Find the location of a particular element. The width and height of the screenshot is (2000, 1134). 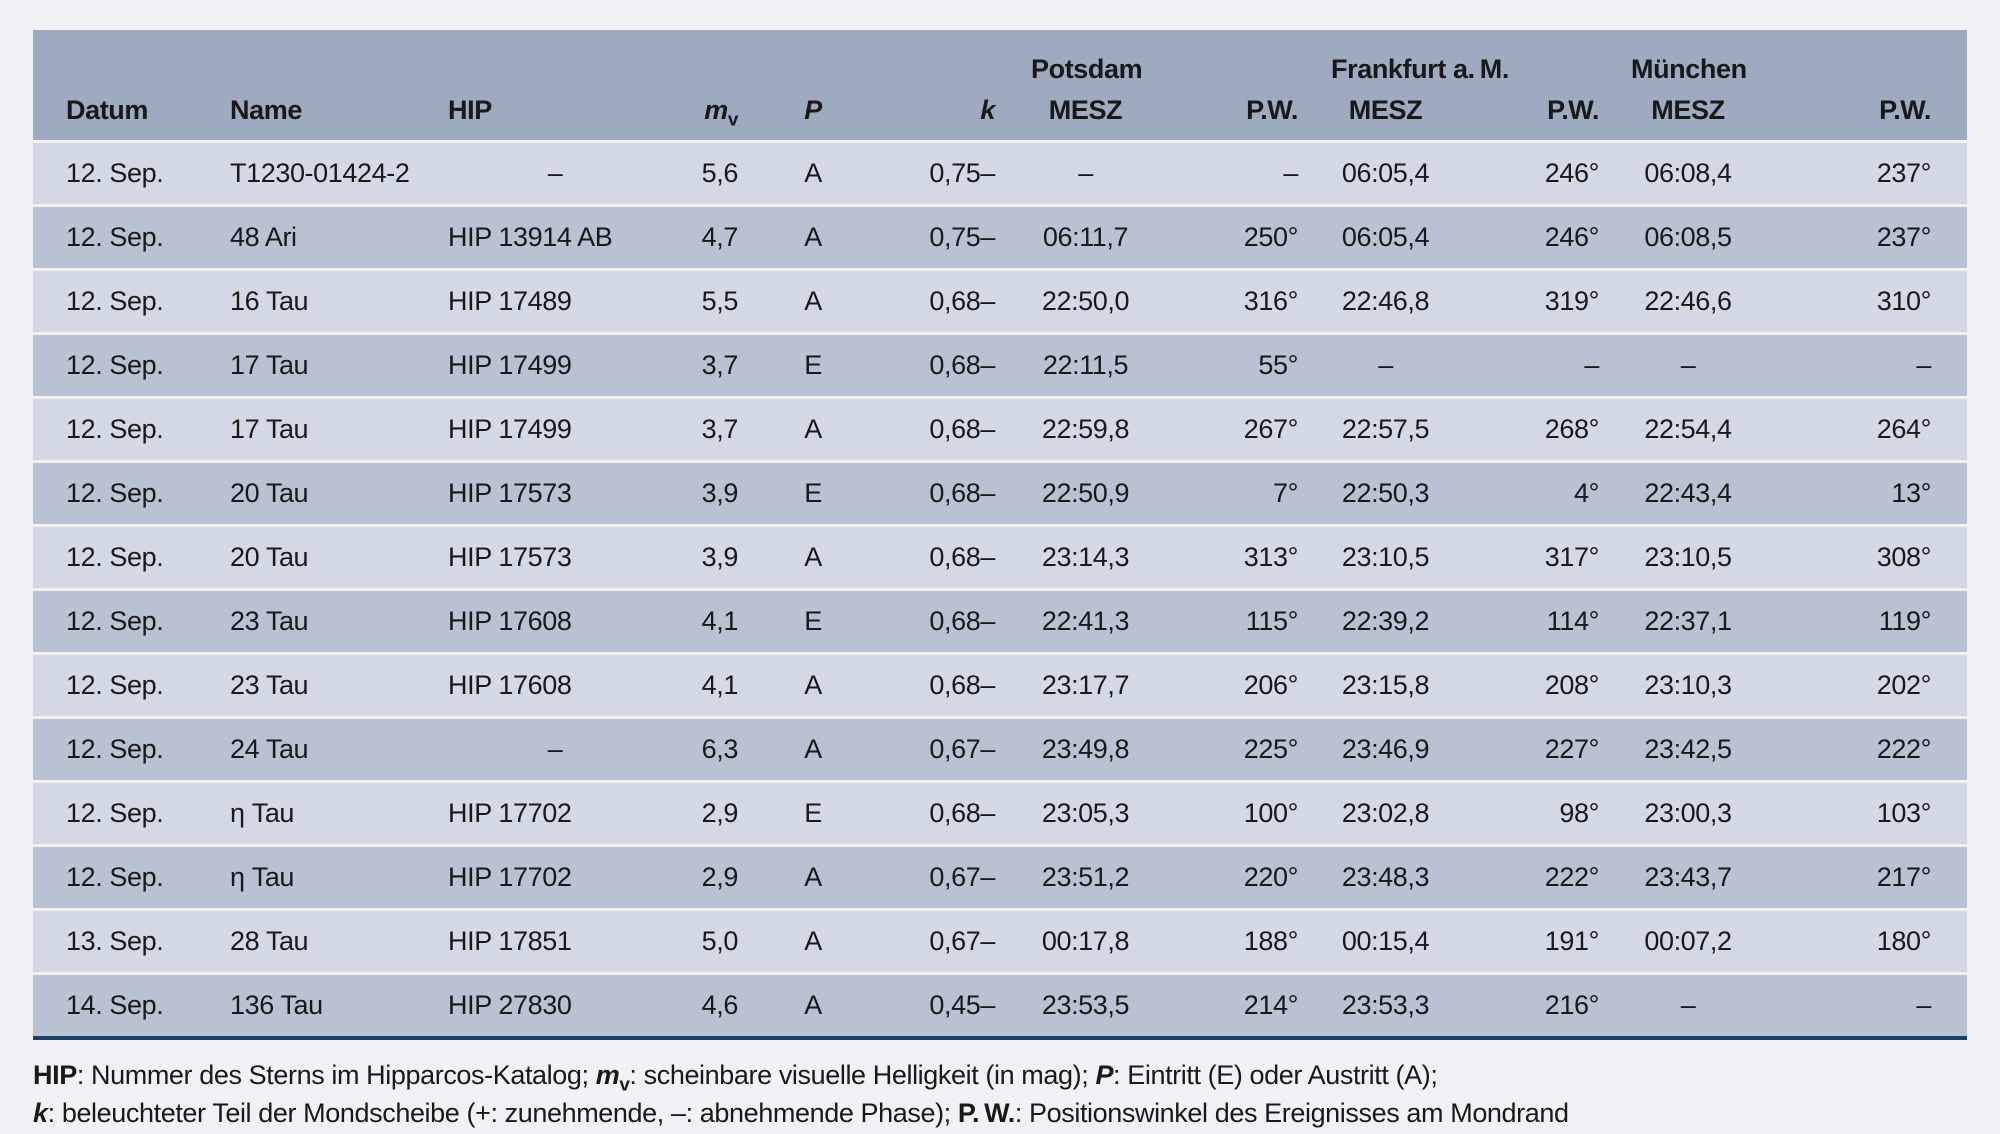

cell-frankfurt-mesz: 00:15,4 is located at coordinates (1385, 942).